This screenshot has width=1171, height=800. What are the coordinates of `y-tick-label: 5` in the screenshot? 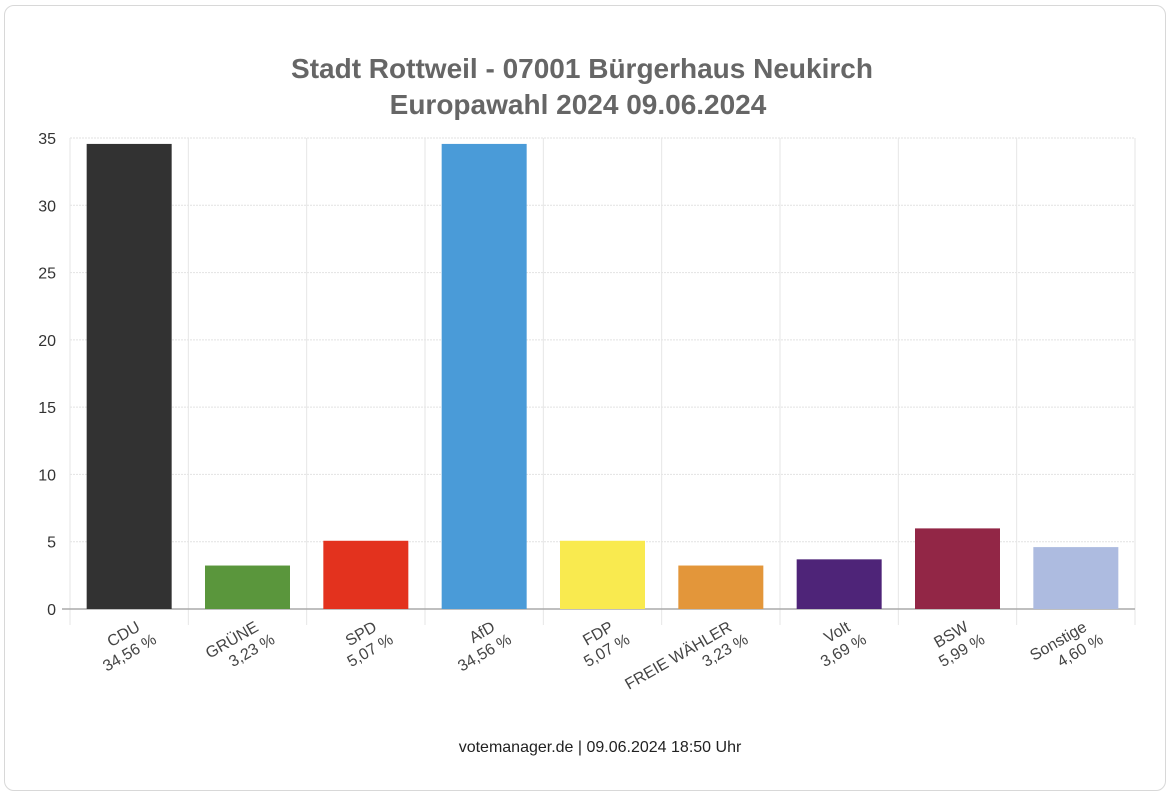 It's located at (51, 543).